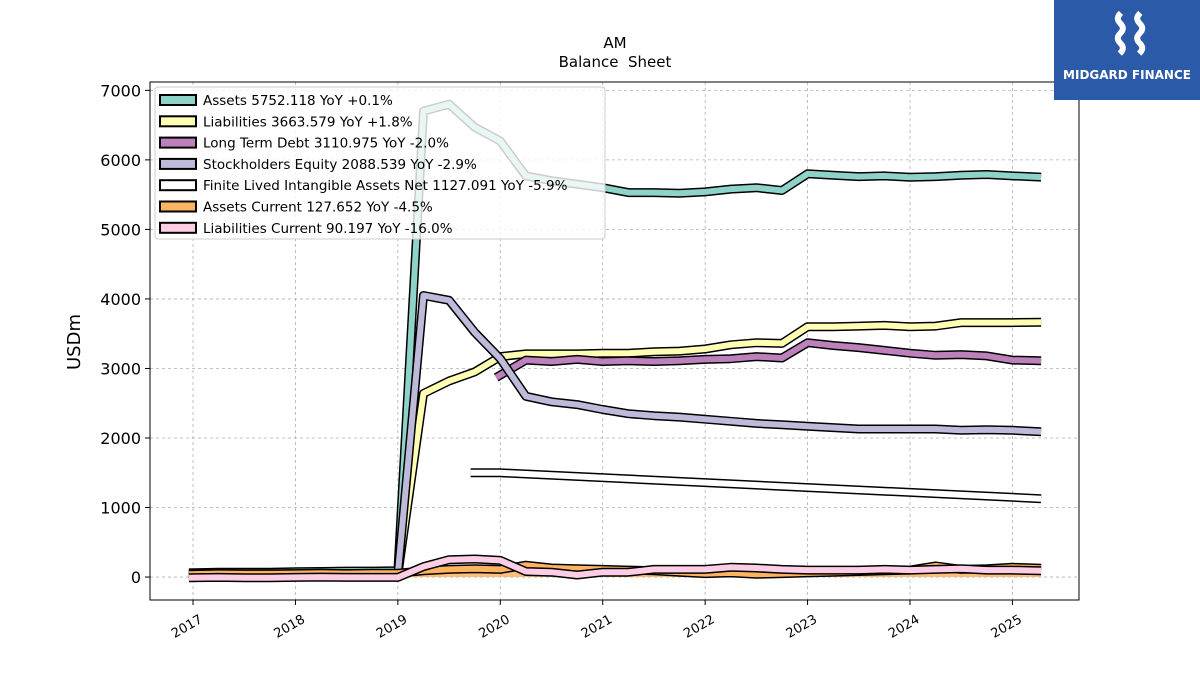  I want to click on legend-label: Liabilities Current 90.197 YoY -16.0%, so click(328, 229).